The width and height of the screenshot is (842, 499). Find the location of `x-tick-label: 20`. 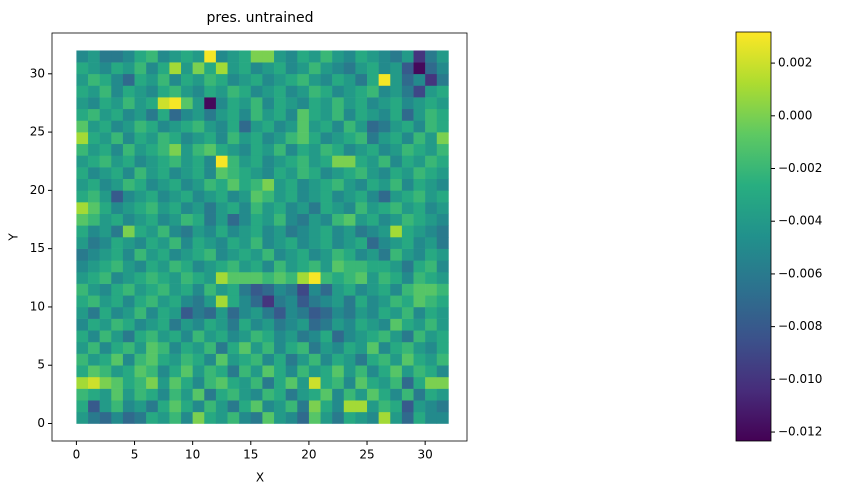

x-tick-label: 20 is located at coordinates (308, 455).